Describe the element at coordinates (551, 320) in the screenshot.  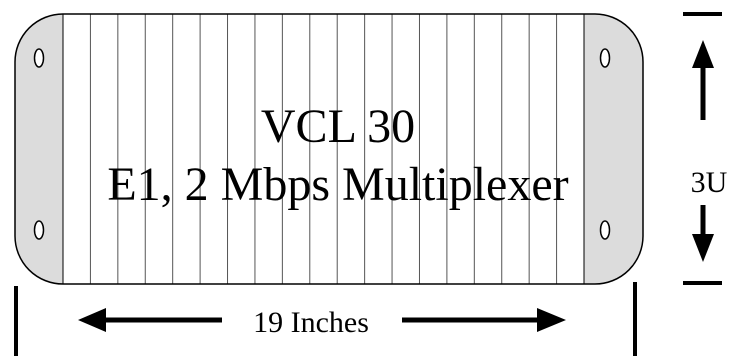
I see `width-arrow-right-head` at that location.